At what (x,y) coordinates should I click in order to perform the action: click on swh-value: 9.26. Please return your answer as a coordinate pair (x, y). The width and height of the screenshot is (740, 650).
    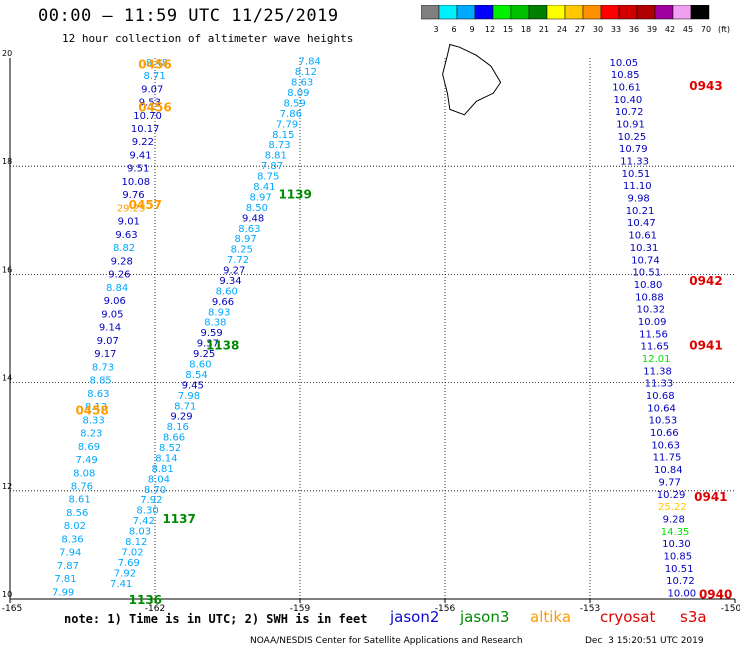
    Looking at the image, I should click on (119, 275).